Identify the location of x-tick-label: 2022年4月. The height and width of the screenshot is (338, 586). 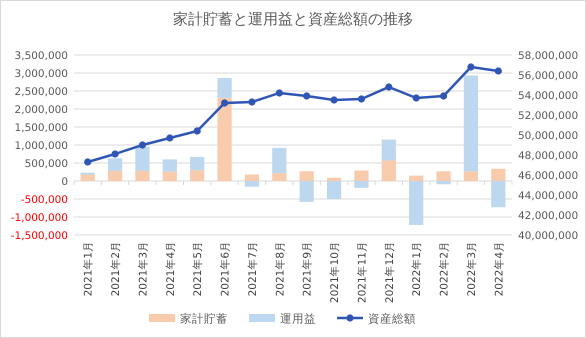
(499, 268).